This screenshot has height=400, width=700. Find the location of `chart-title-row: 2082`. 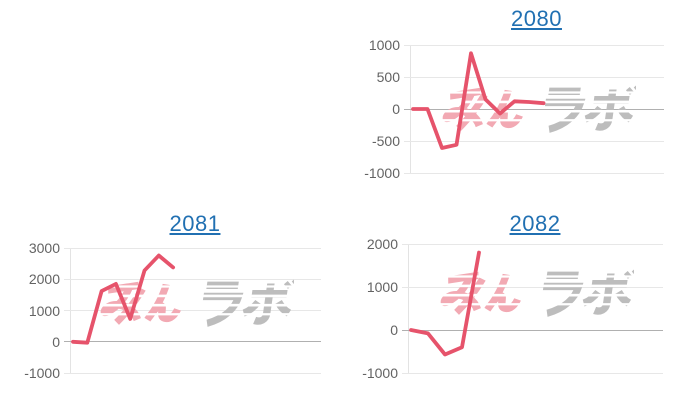

chart-title-row: 2082 is located at coordinates (535, 224).